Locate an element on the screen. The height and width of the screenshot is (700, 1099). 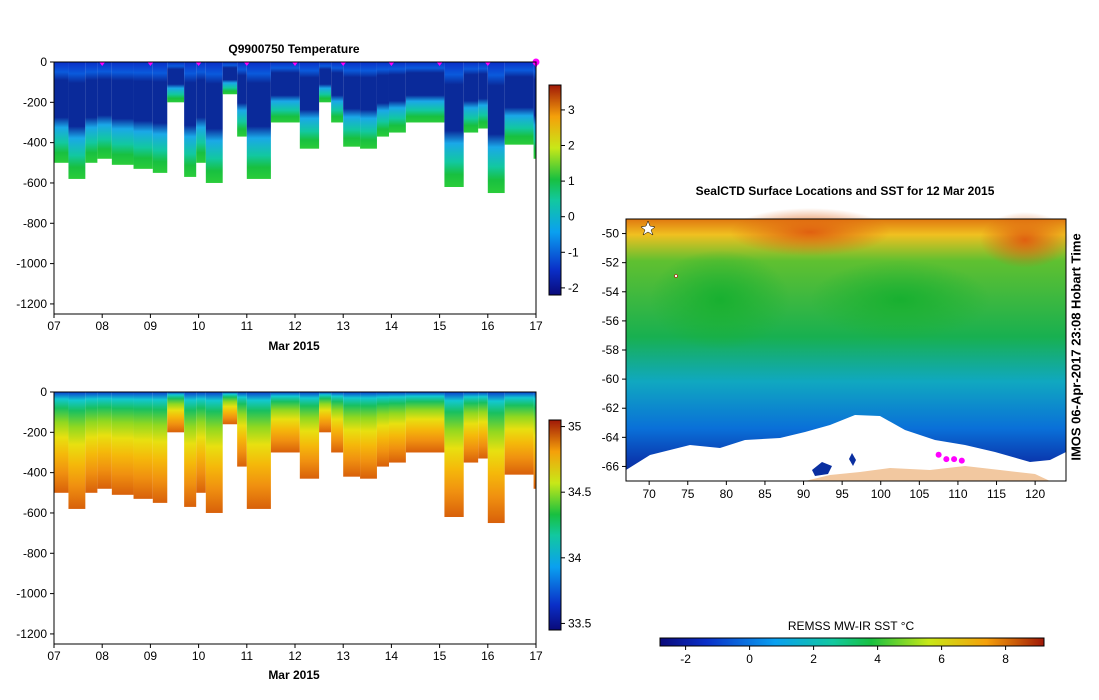
y-tick-label: 0 is located at coordinates (43, 62).